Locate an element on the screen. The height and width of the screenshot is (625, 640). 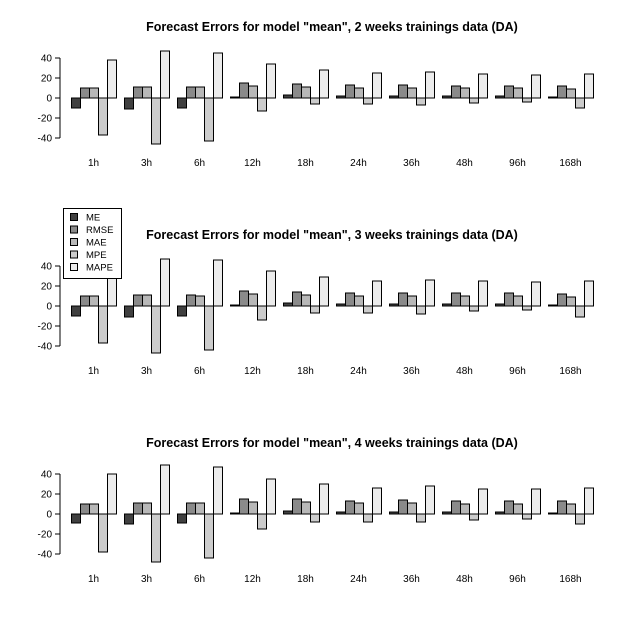
bar-me-168h is located at coordinates (553, 97).